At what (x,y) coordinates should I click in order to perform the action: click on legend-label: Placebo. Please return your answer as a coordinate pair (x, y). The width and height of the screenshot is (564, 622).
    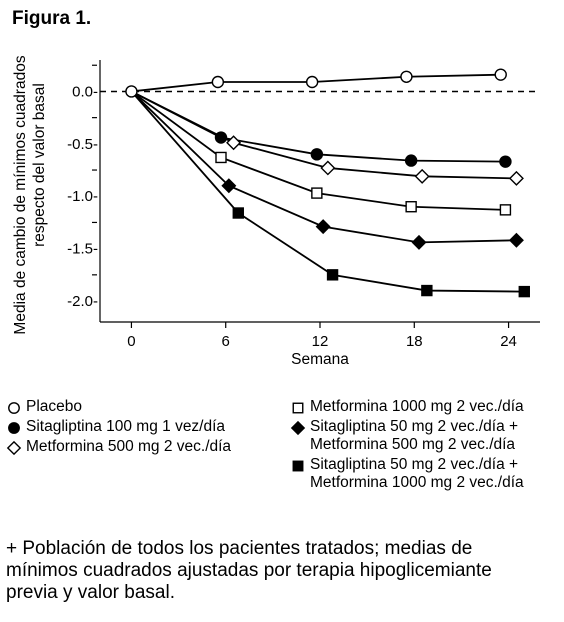
    Looking at the image, I should click on (54, 406).